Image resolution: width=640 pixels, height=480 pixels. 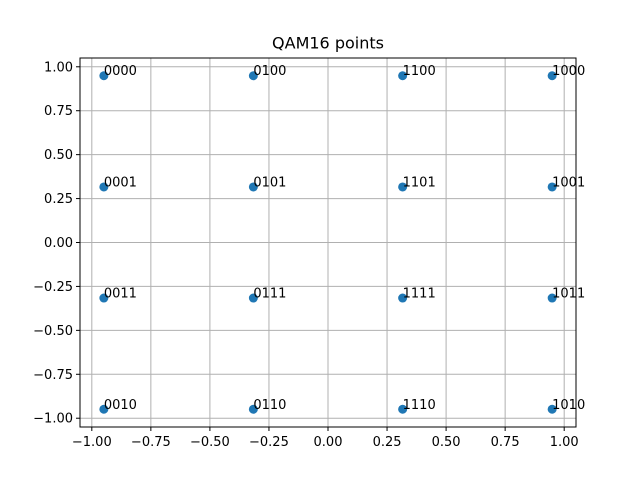 I want to click on y-tick-label: 0.25, so click(x=58, y=199).